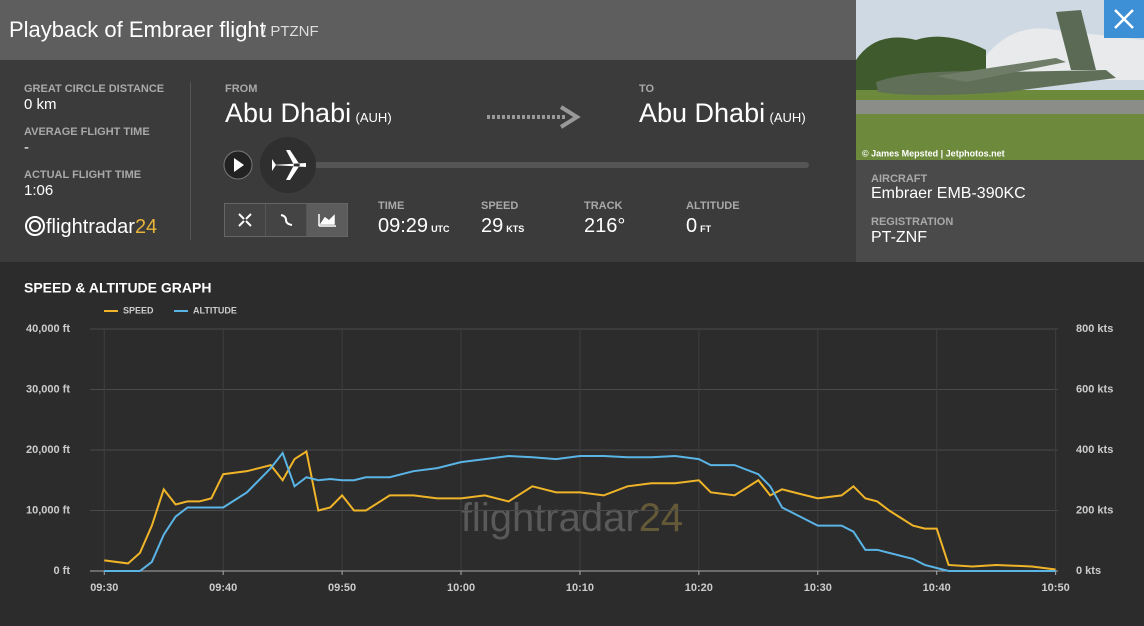 The width and height of the screenshot is (1144, 626). I want to click on live-number: 0, so click(692, 226).